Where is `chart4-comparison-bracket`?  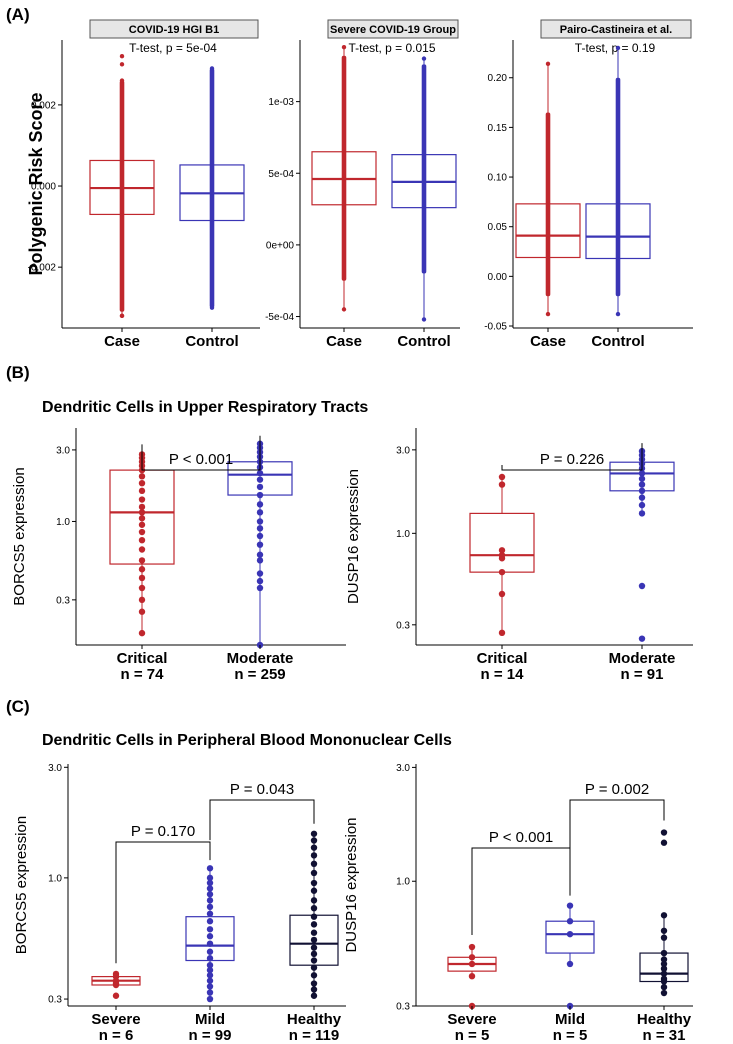
chart4-comparison-bracket is located at coordinates (572, 457).